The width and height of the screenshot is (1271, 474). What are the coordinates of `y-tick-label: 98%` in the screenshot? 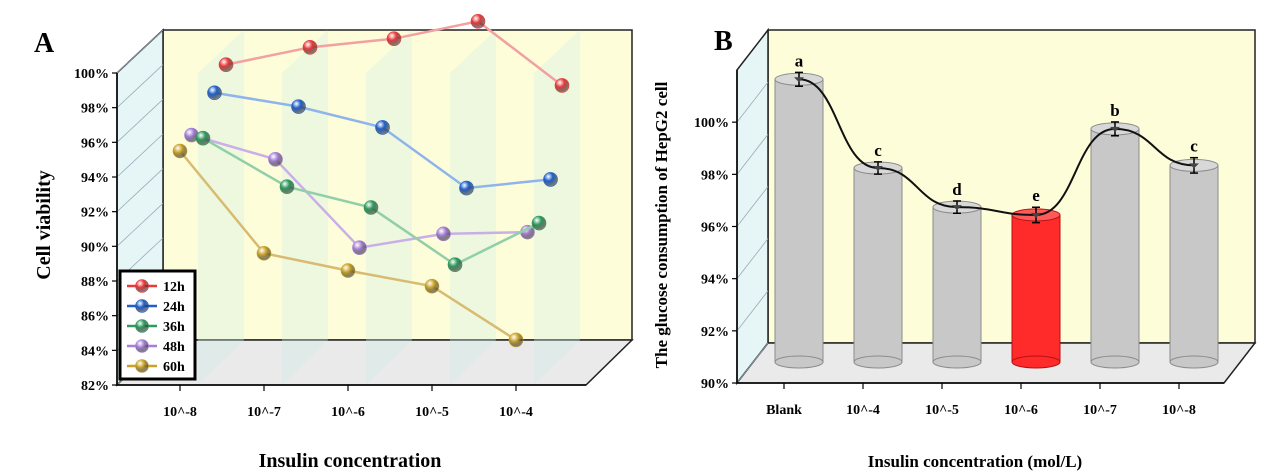 It's located at (95, 109).